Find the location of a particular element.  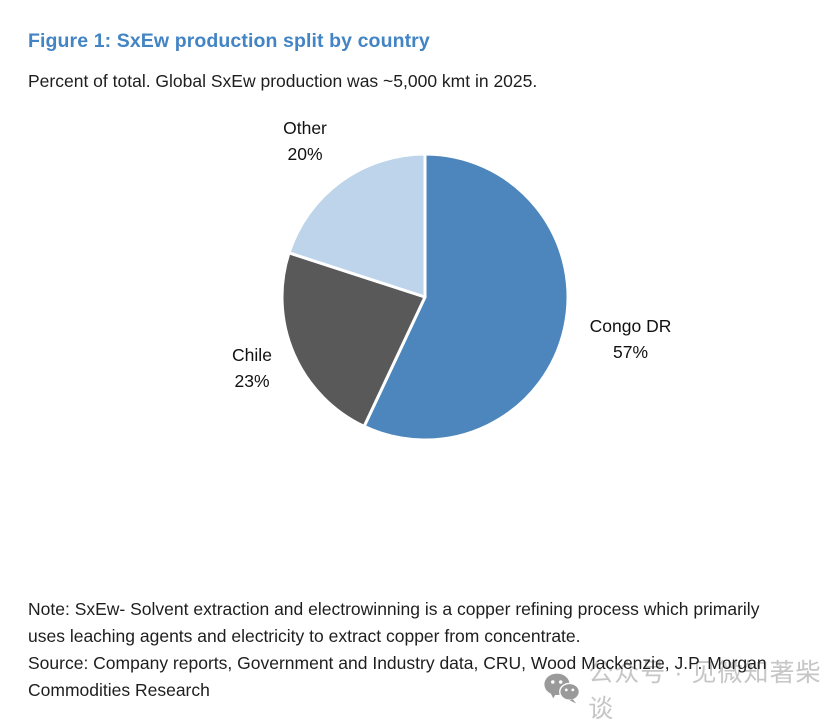

pie-slice-congo-dr is located at coordinates (466, 297).